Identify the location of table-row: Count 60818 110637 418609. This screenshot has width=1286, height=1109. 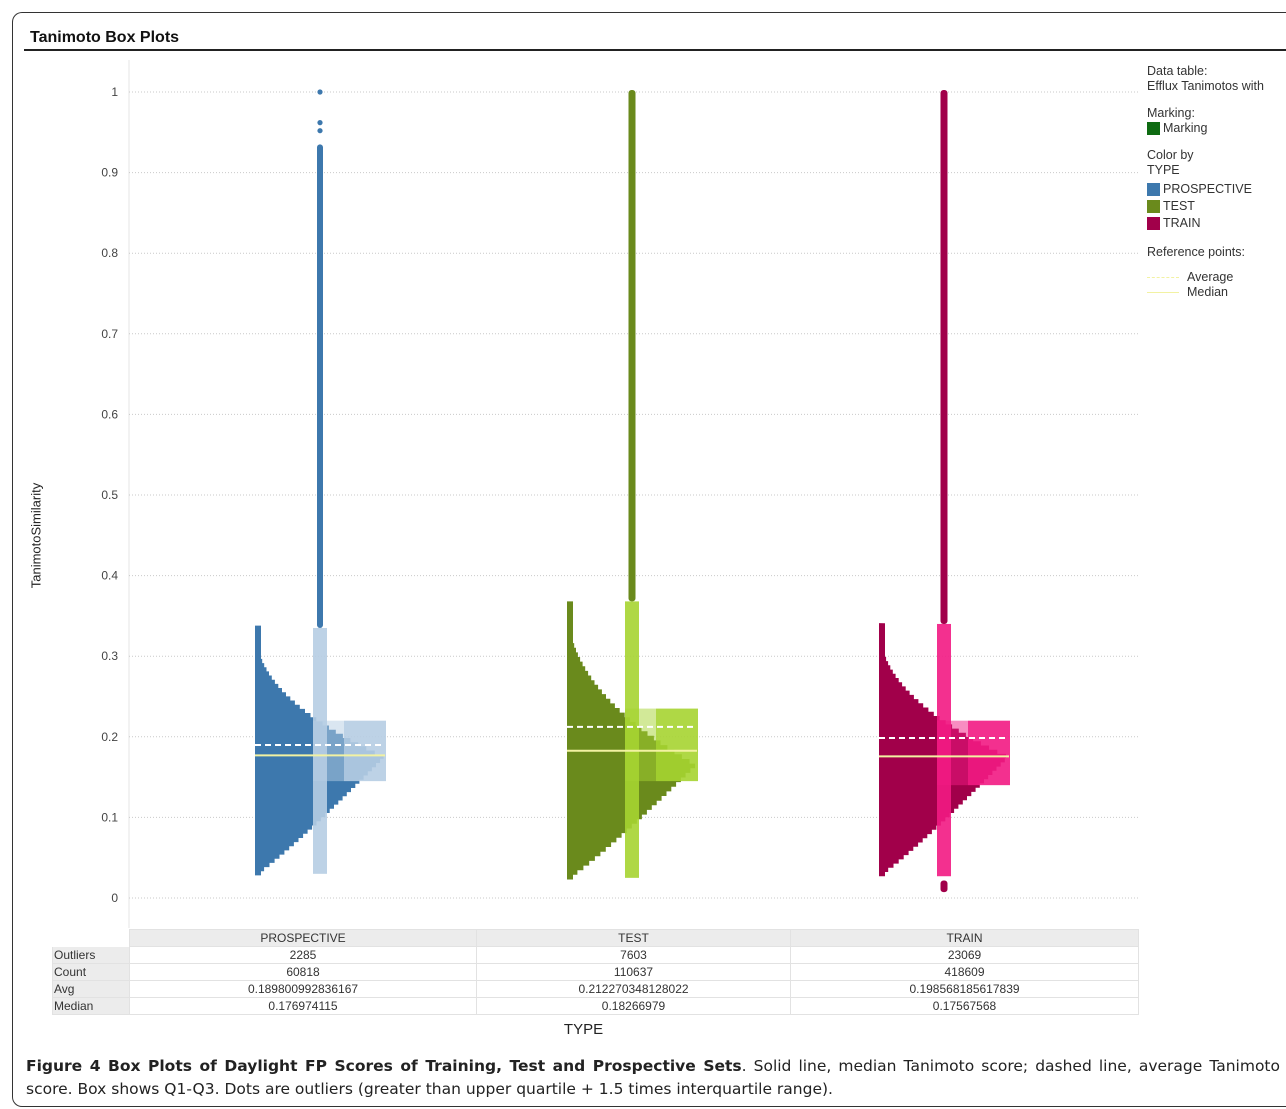
(595, 972).